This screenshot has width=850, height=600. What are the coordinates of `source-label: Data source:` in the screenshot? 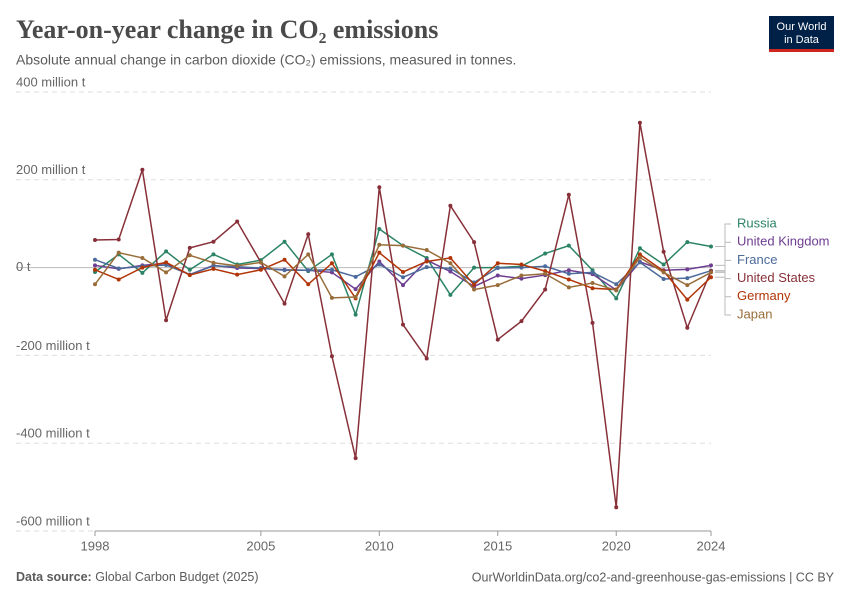 It's located at (54, 577).